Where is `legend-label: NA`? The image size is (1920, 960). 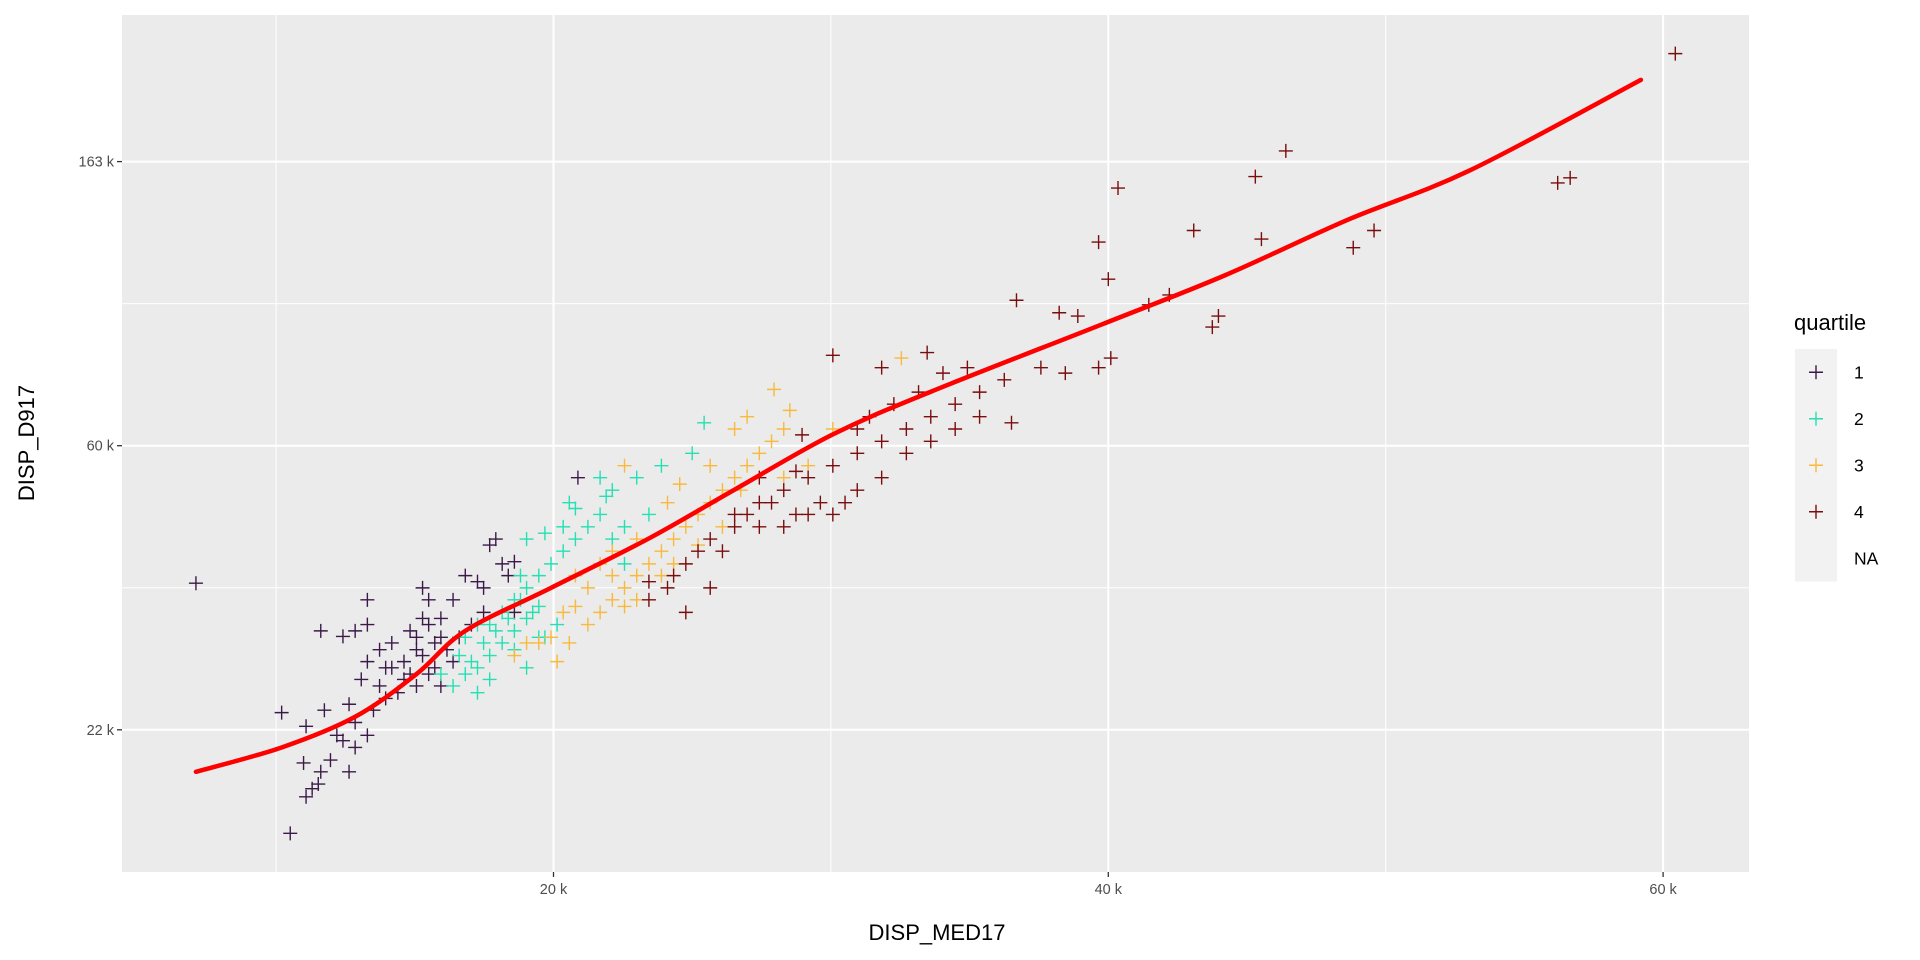
legend-label: NA is located at coordinates (1866, 558).